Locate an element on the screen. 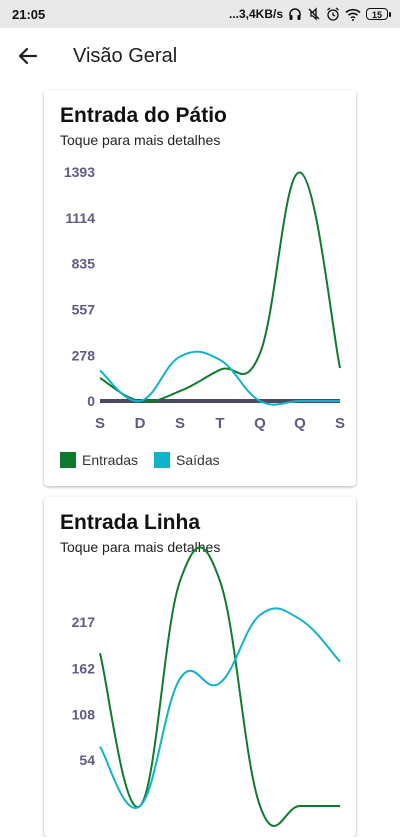 Image resolution: width=400 pixels, height=837 pixels. y-tick-label: 557 is located at coordinates (84, 309).